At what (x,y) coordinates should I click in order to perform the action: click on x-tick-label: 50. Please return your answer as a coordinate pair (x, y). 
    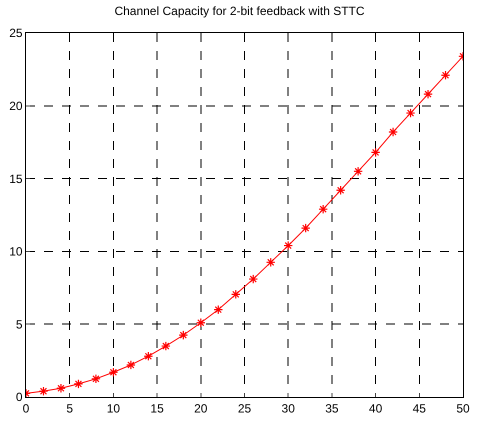
    Looking at the image, I should click on (463, 408).